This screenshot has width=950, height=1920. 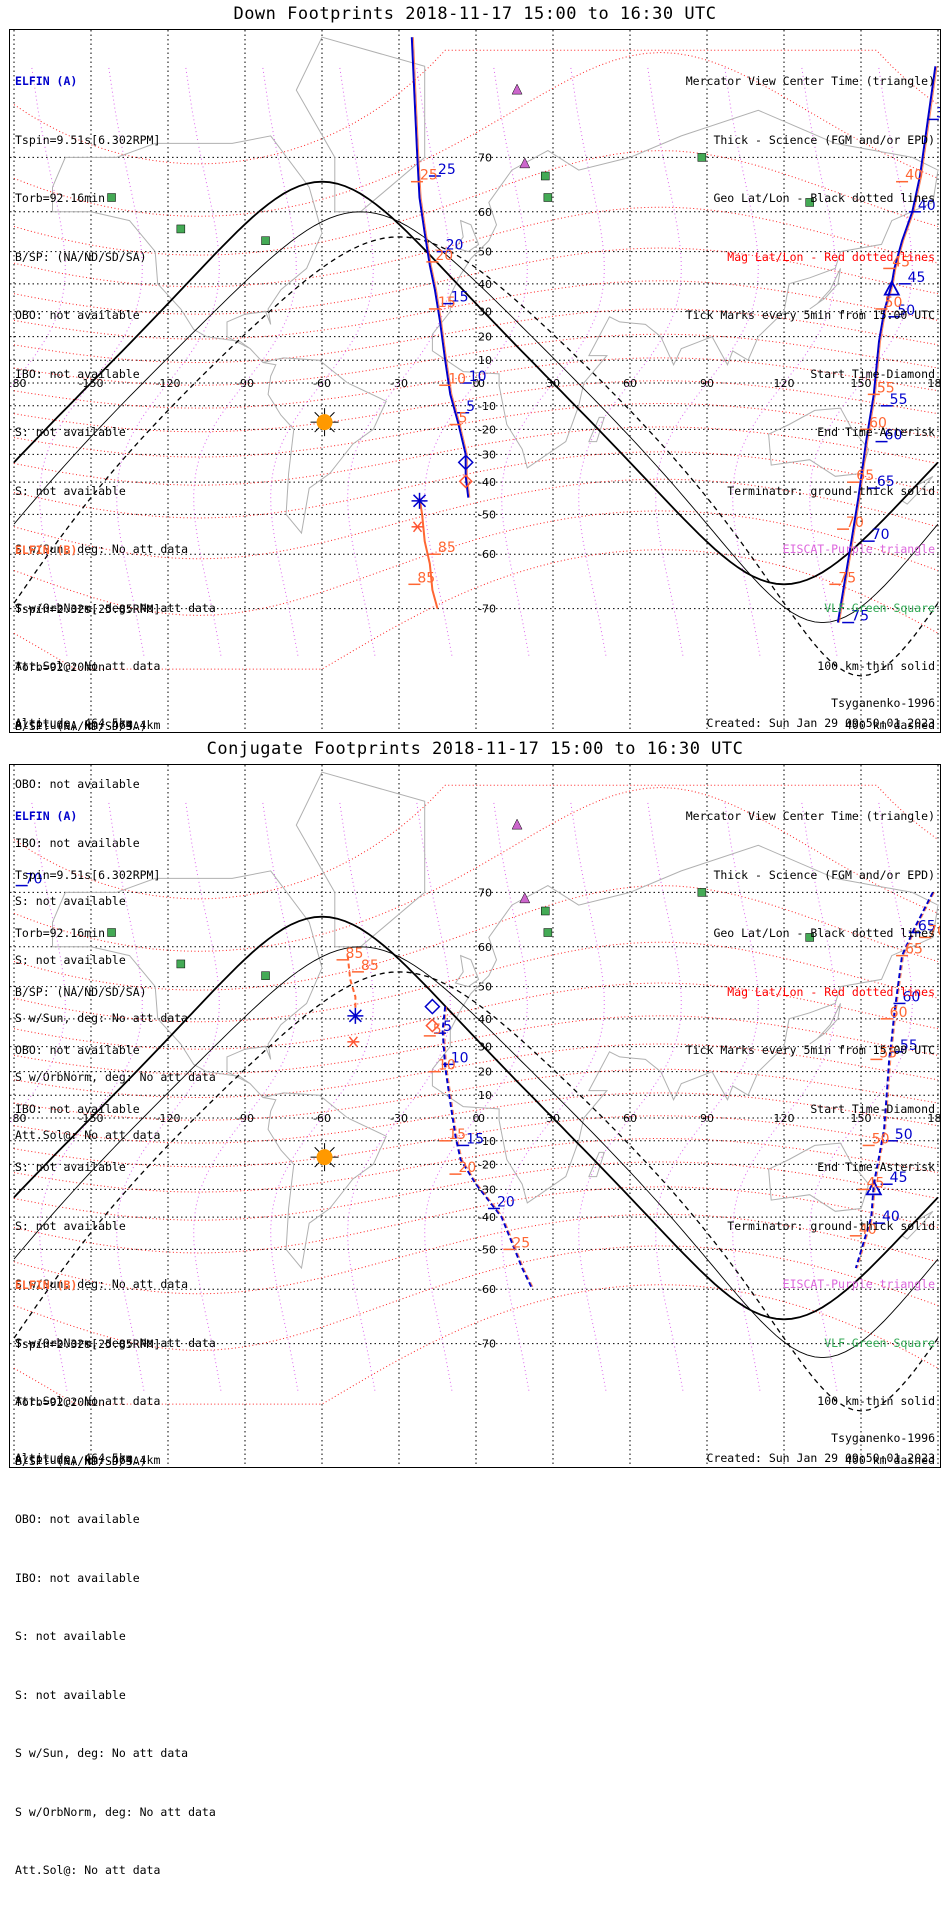 What do you see at coordinates (432, 1006) in the screenshot?
I see `start-diamond-icon` at bounding box center [432, 1006].